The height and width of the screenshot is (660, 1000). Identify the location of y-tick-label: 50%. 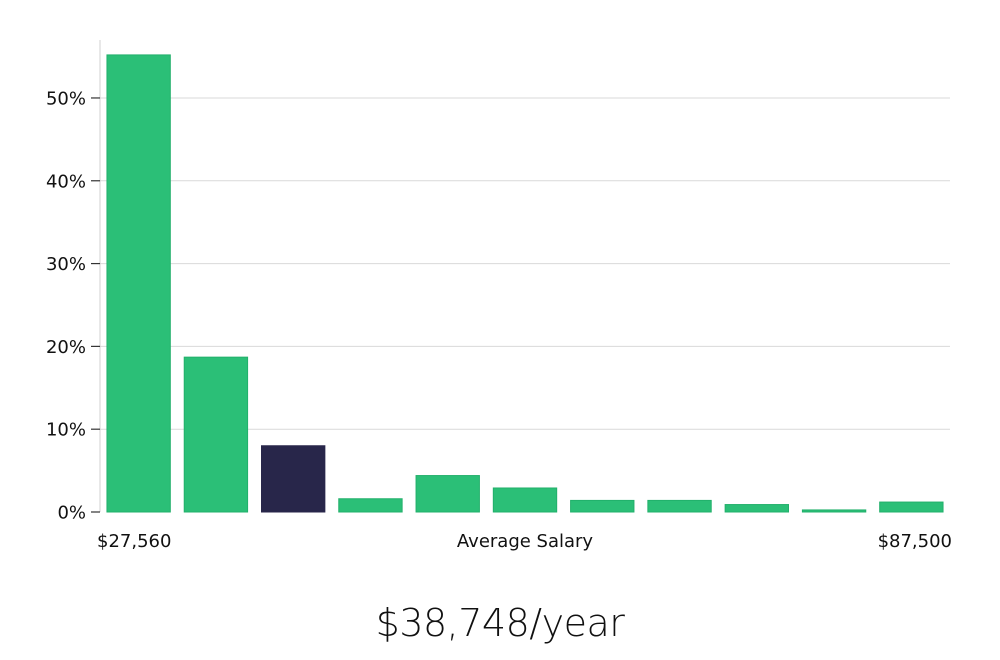
(66, 98).